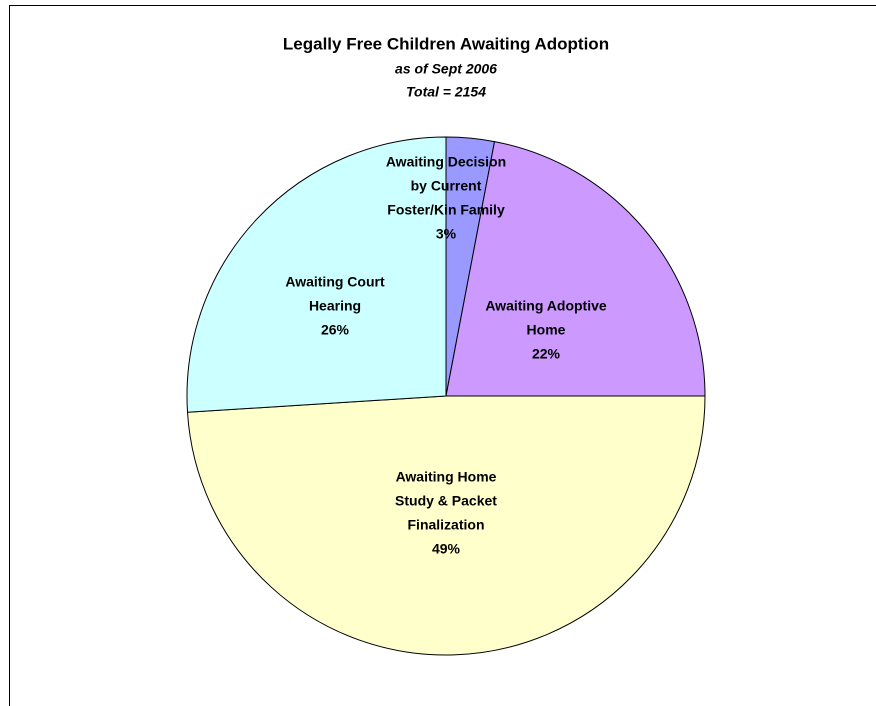  What do you see at coordinates (446, 210) in the screenshot?
I see `slice-label: Foster/Kin Family` at bounding box center [446, 210].